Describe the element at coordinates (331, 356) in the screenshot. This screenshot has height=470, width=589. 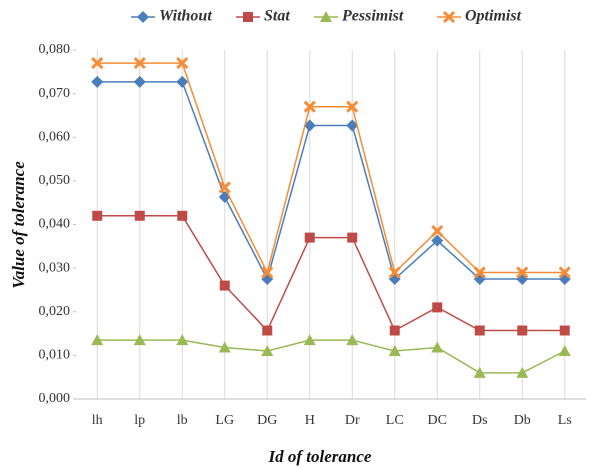
I see `series-line` at that location.